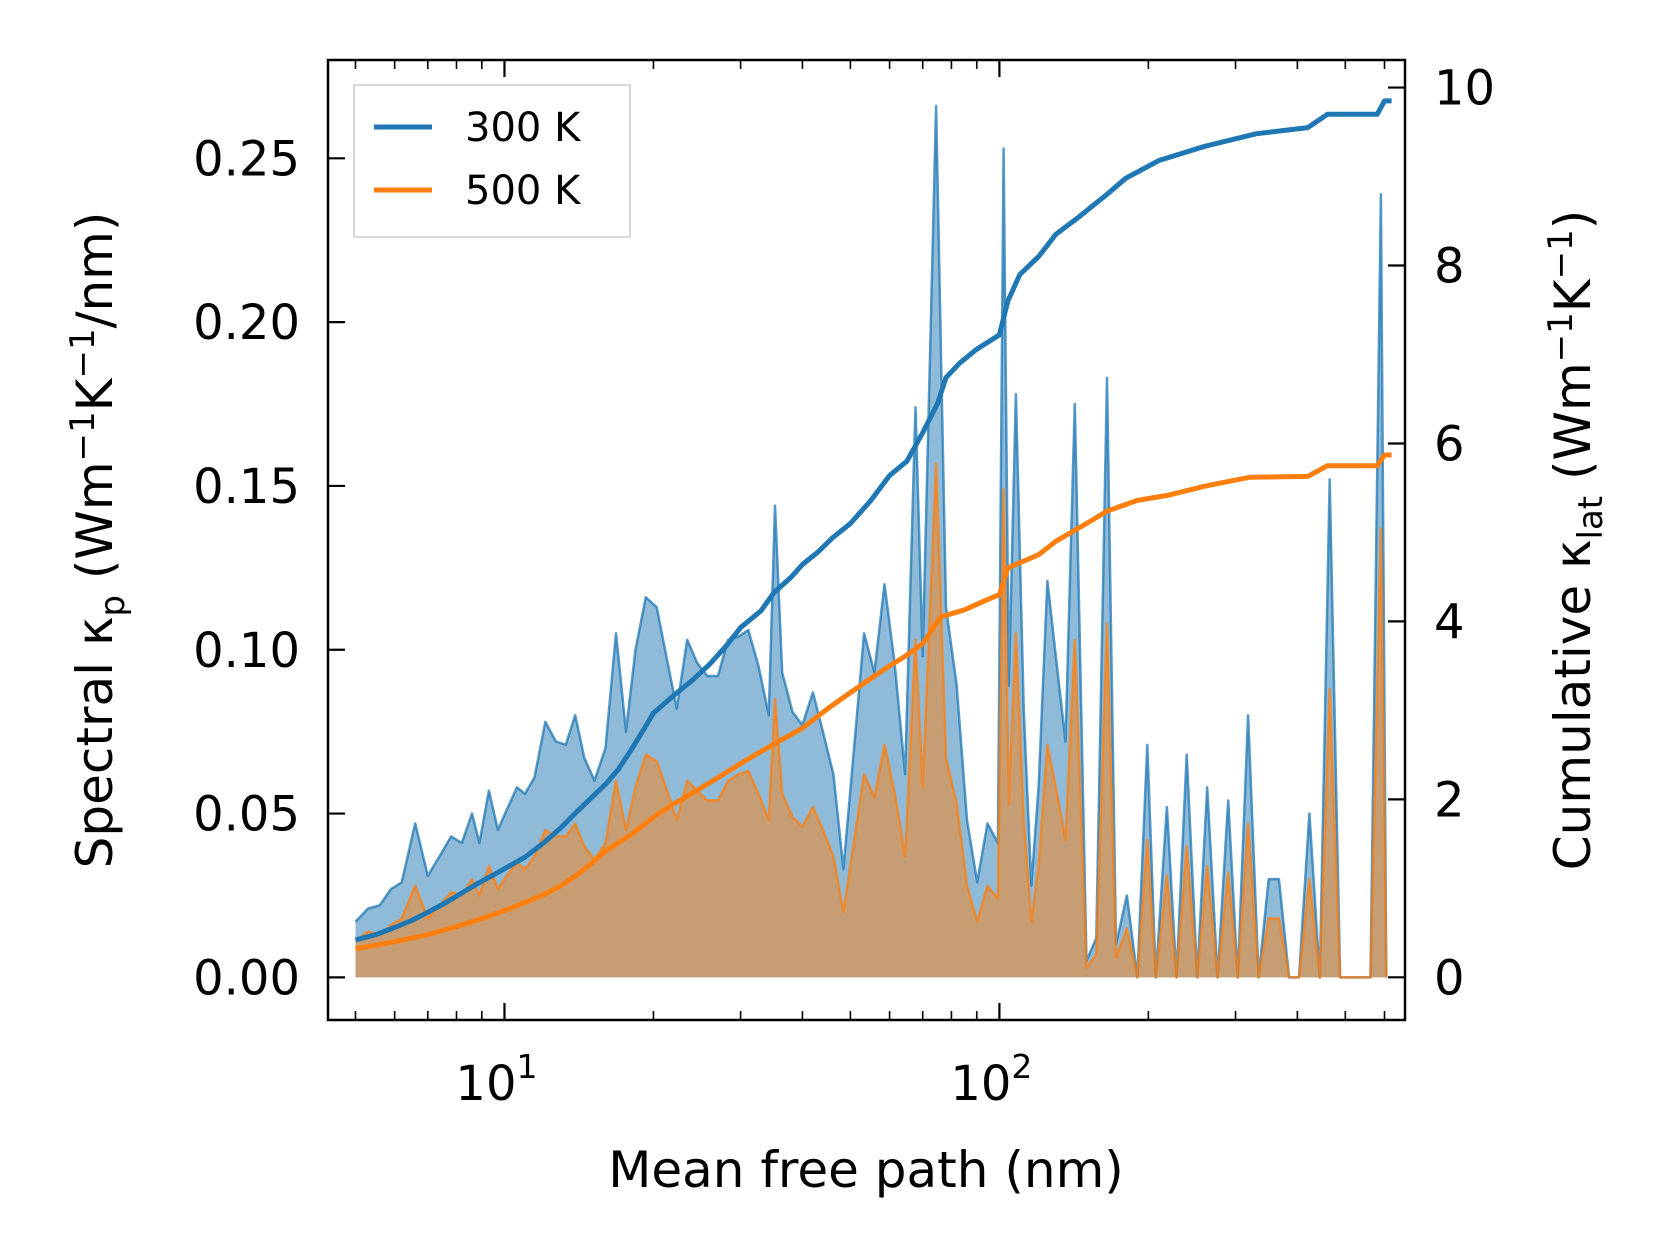  Describe the element at coordinates (523, 128) in the screenshot. I see `legend-label-300k: 300 K` at that location.